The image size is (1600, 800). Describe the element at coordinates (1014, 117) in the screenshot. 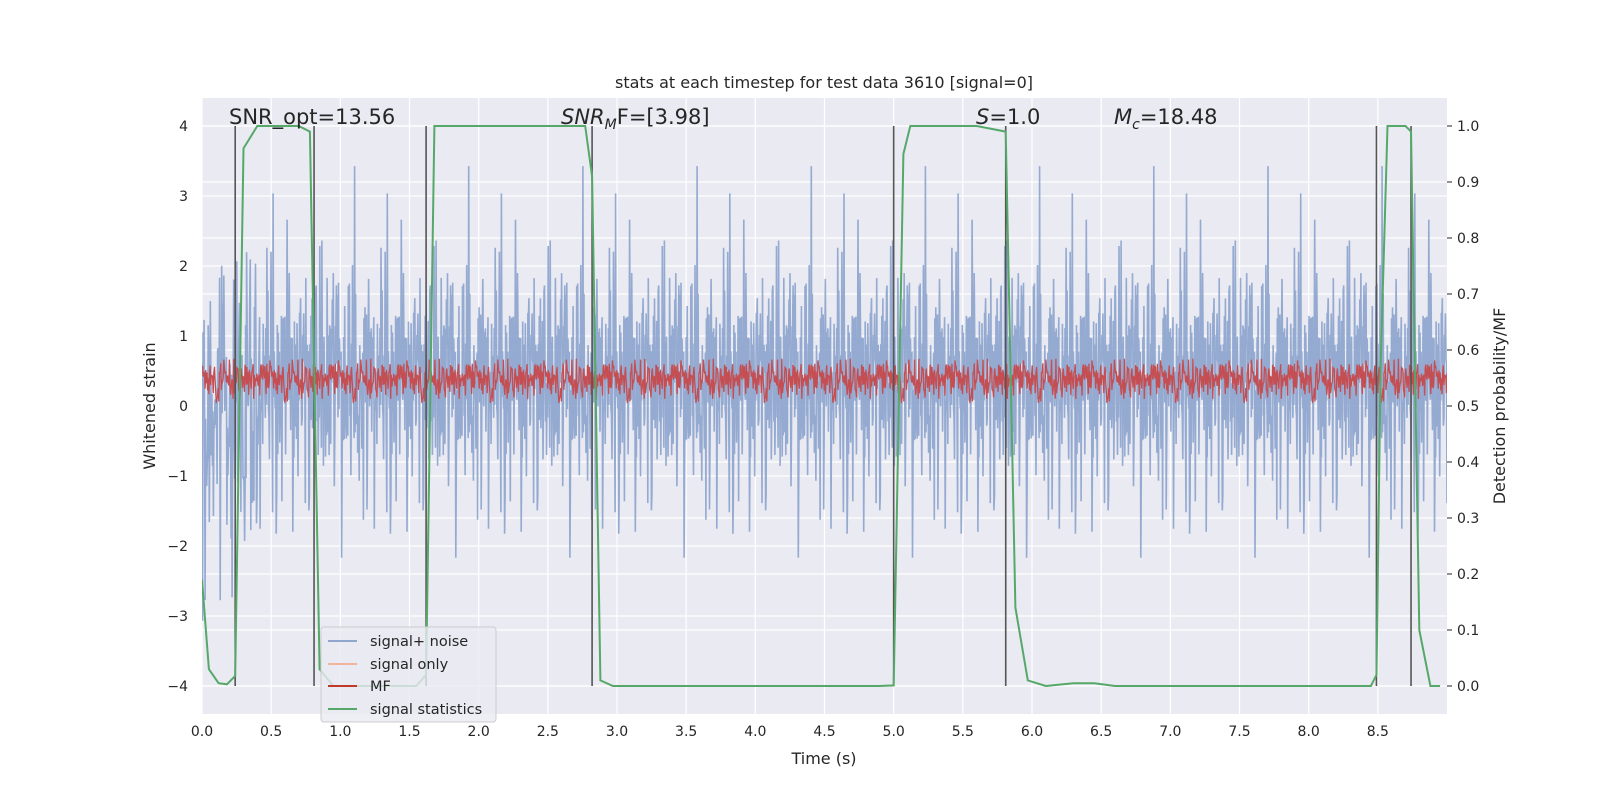

I see `annotation-s-value: =1.0` at that location.